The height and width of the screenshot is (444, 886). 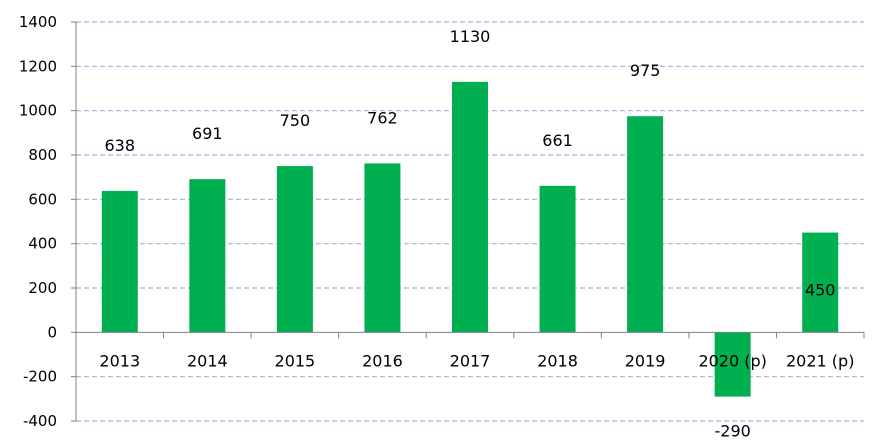 I want to click on x-category-label: 2013, so click(x=119, y=360).